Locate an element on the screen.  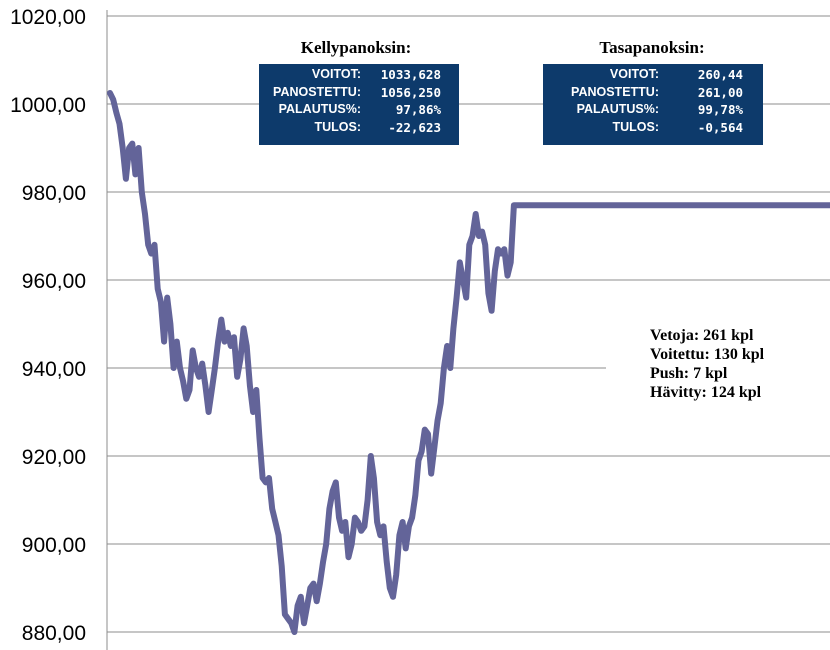
stat-row: PALAUTUS%: 97,86% is located at coordinates (359, 110).